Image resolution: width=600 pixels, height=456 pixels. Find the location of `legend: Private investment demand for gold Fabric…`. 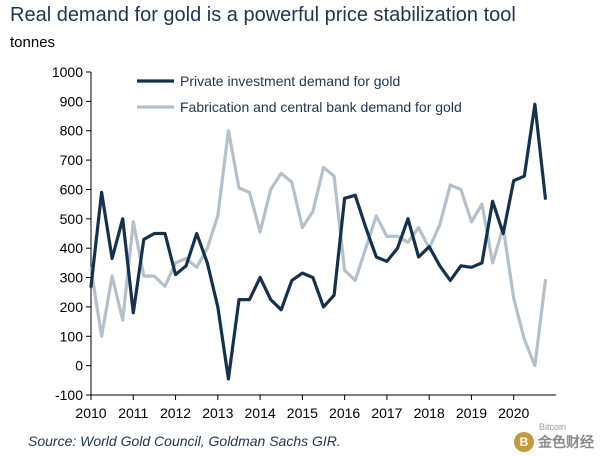

legend: Private investment demand for gold Fabric… is located at coordinates (299, 94).